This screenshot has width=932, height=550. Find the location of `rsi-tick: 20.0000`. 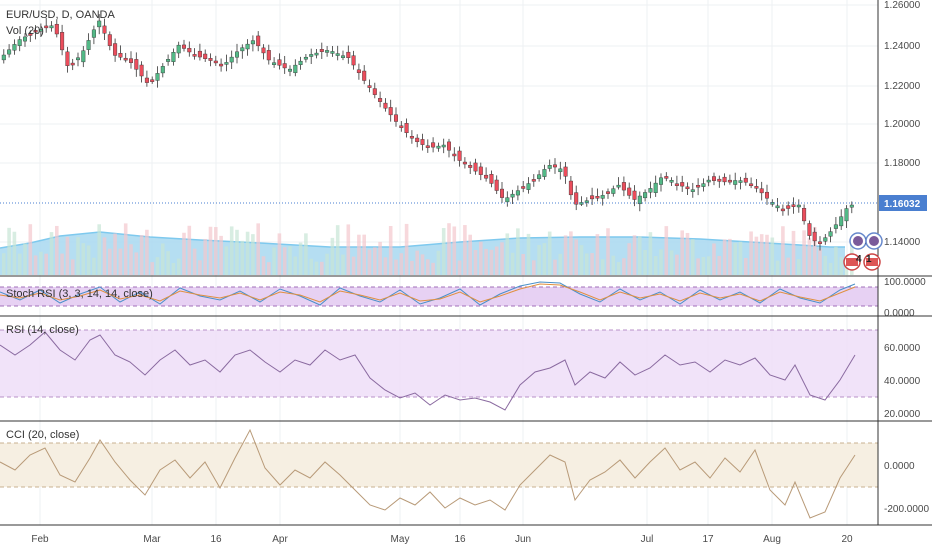

rsi-tick: 20.0000 is located at coordinates (902, 414).